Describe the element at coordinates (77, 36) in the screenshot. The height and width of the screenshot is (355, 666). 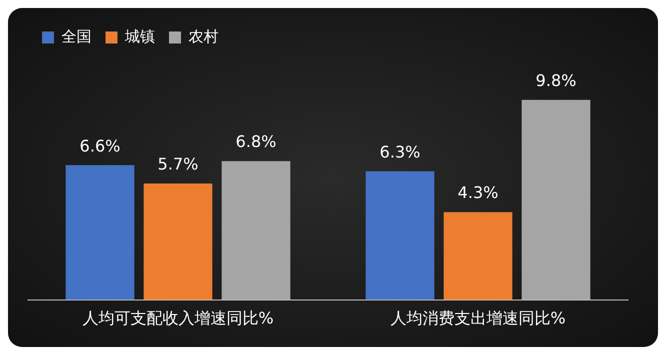
I see `legend-label: 全国` at that location.